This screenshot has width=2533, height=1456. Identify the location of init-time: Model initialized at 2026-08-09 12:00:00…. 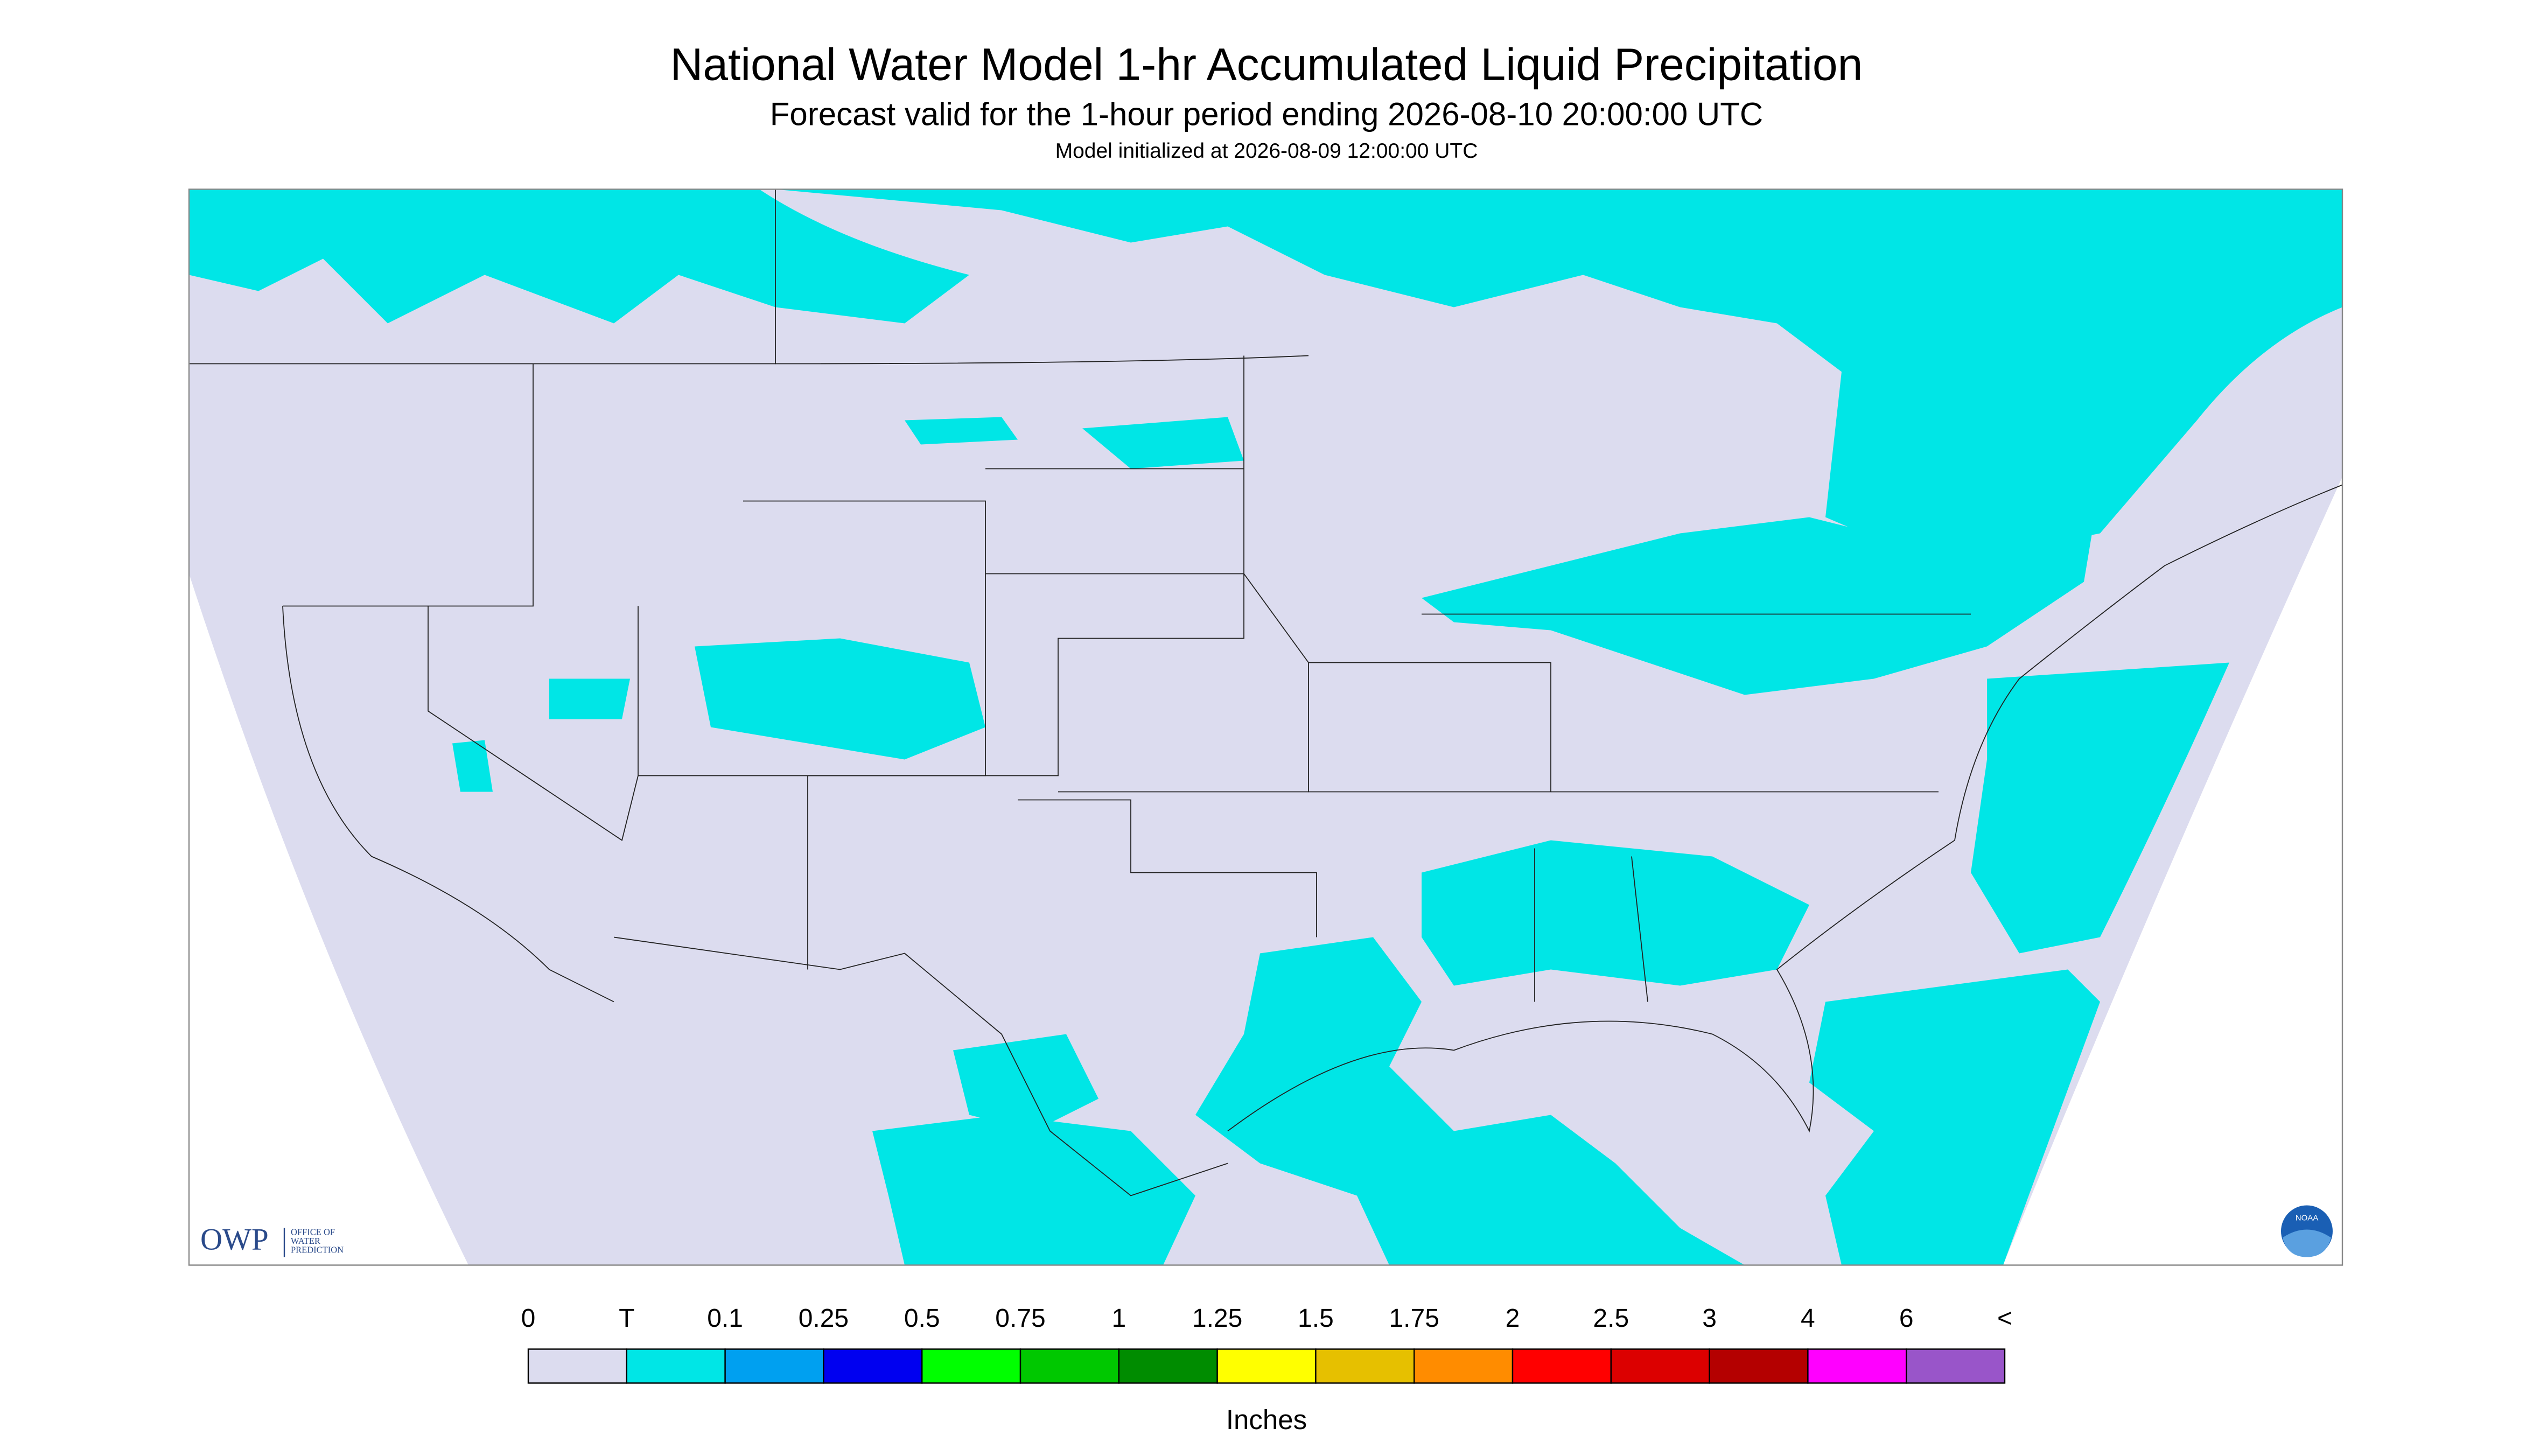
(1266, 151).